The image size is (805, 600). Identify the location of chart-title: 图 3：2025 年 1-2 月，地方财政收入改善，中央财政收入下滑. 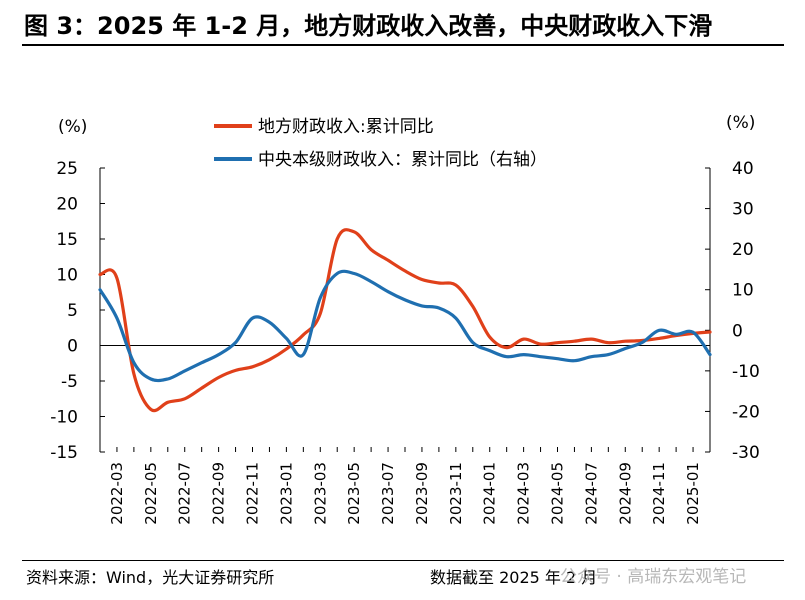
(368, 26).